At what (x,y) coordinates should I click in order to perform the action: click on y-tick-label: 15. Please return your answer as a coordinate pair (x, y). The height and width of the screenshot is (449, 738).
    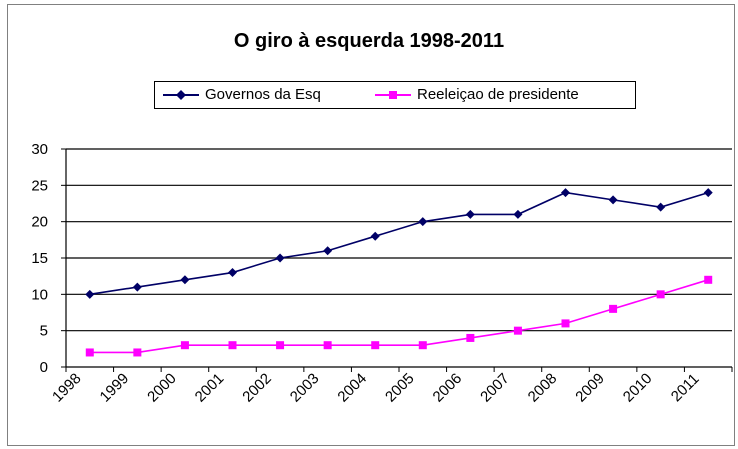
    Looking at the image, I should click on (39, 258).